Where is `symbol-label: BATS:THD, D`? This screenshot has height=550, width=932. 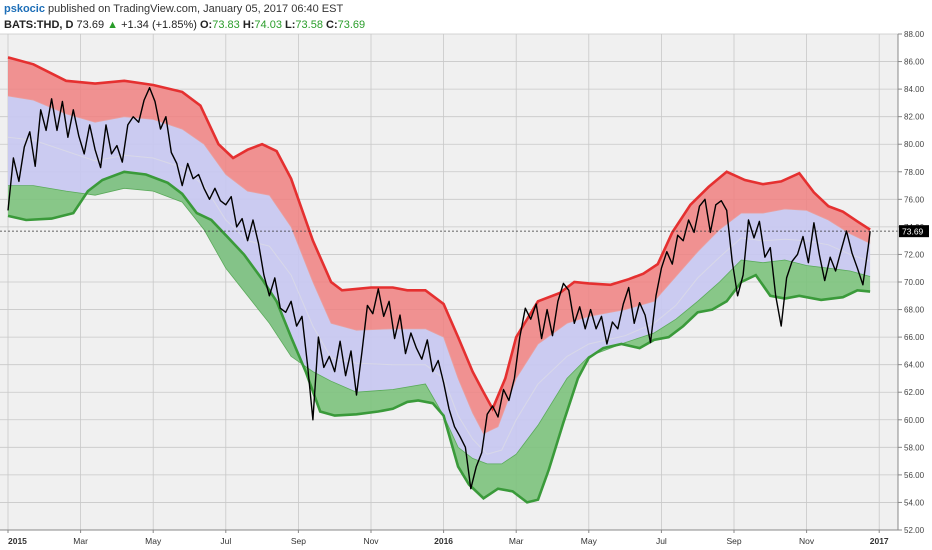 symbol-label: BATS:THD, D is located at coordinates (39, 25).